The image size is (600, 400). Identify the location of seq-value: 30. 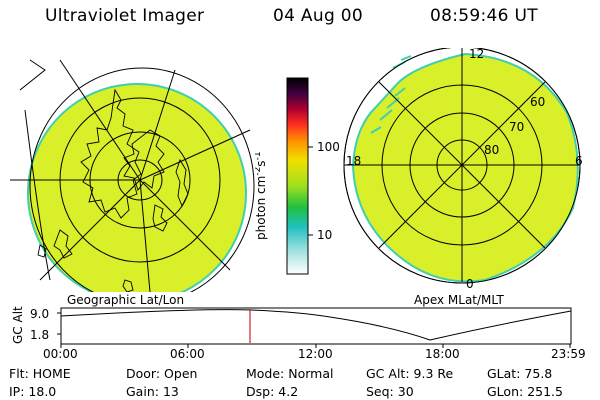
(405, 391).